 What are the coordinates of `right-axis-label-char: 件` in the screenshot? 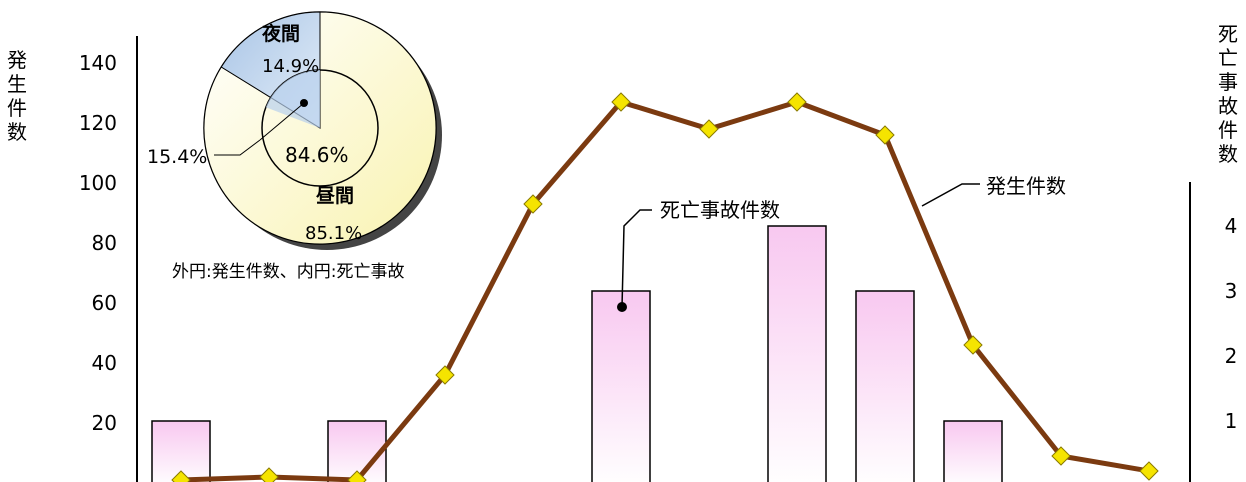 It's located at (1228, 130).